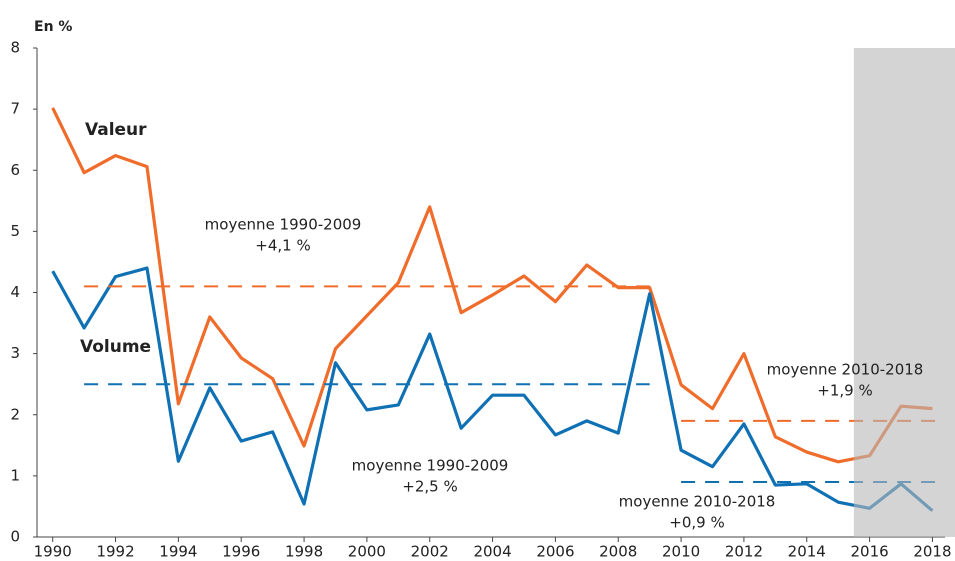 The width and height of the screenshot is (955, 561). Describe the element at coordinates (15, 231) in the screenshot. I see `y-tick-label: 5` at that location.